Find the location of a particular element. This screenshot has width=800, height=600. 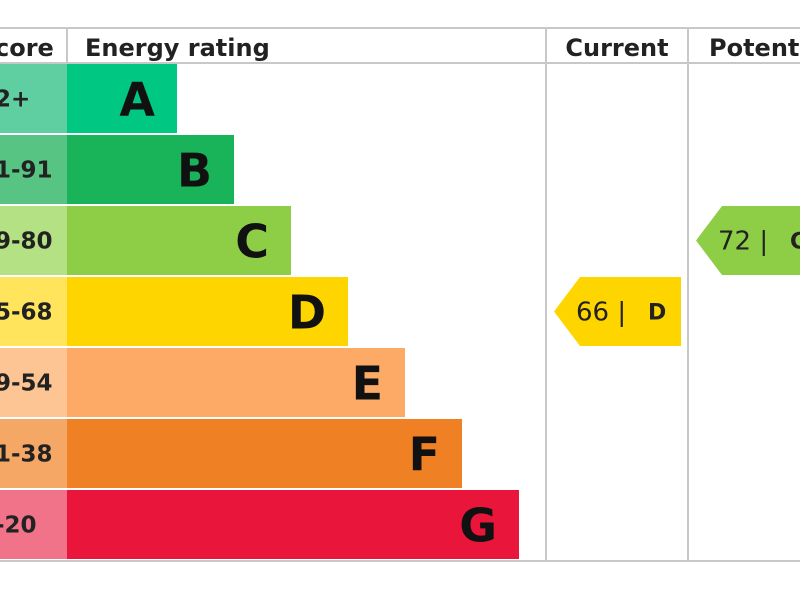

potential-arrow is located at coordinates (748, 240).